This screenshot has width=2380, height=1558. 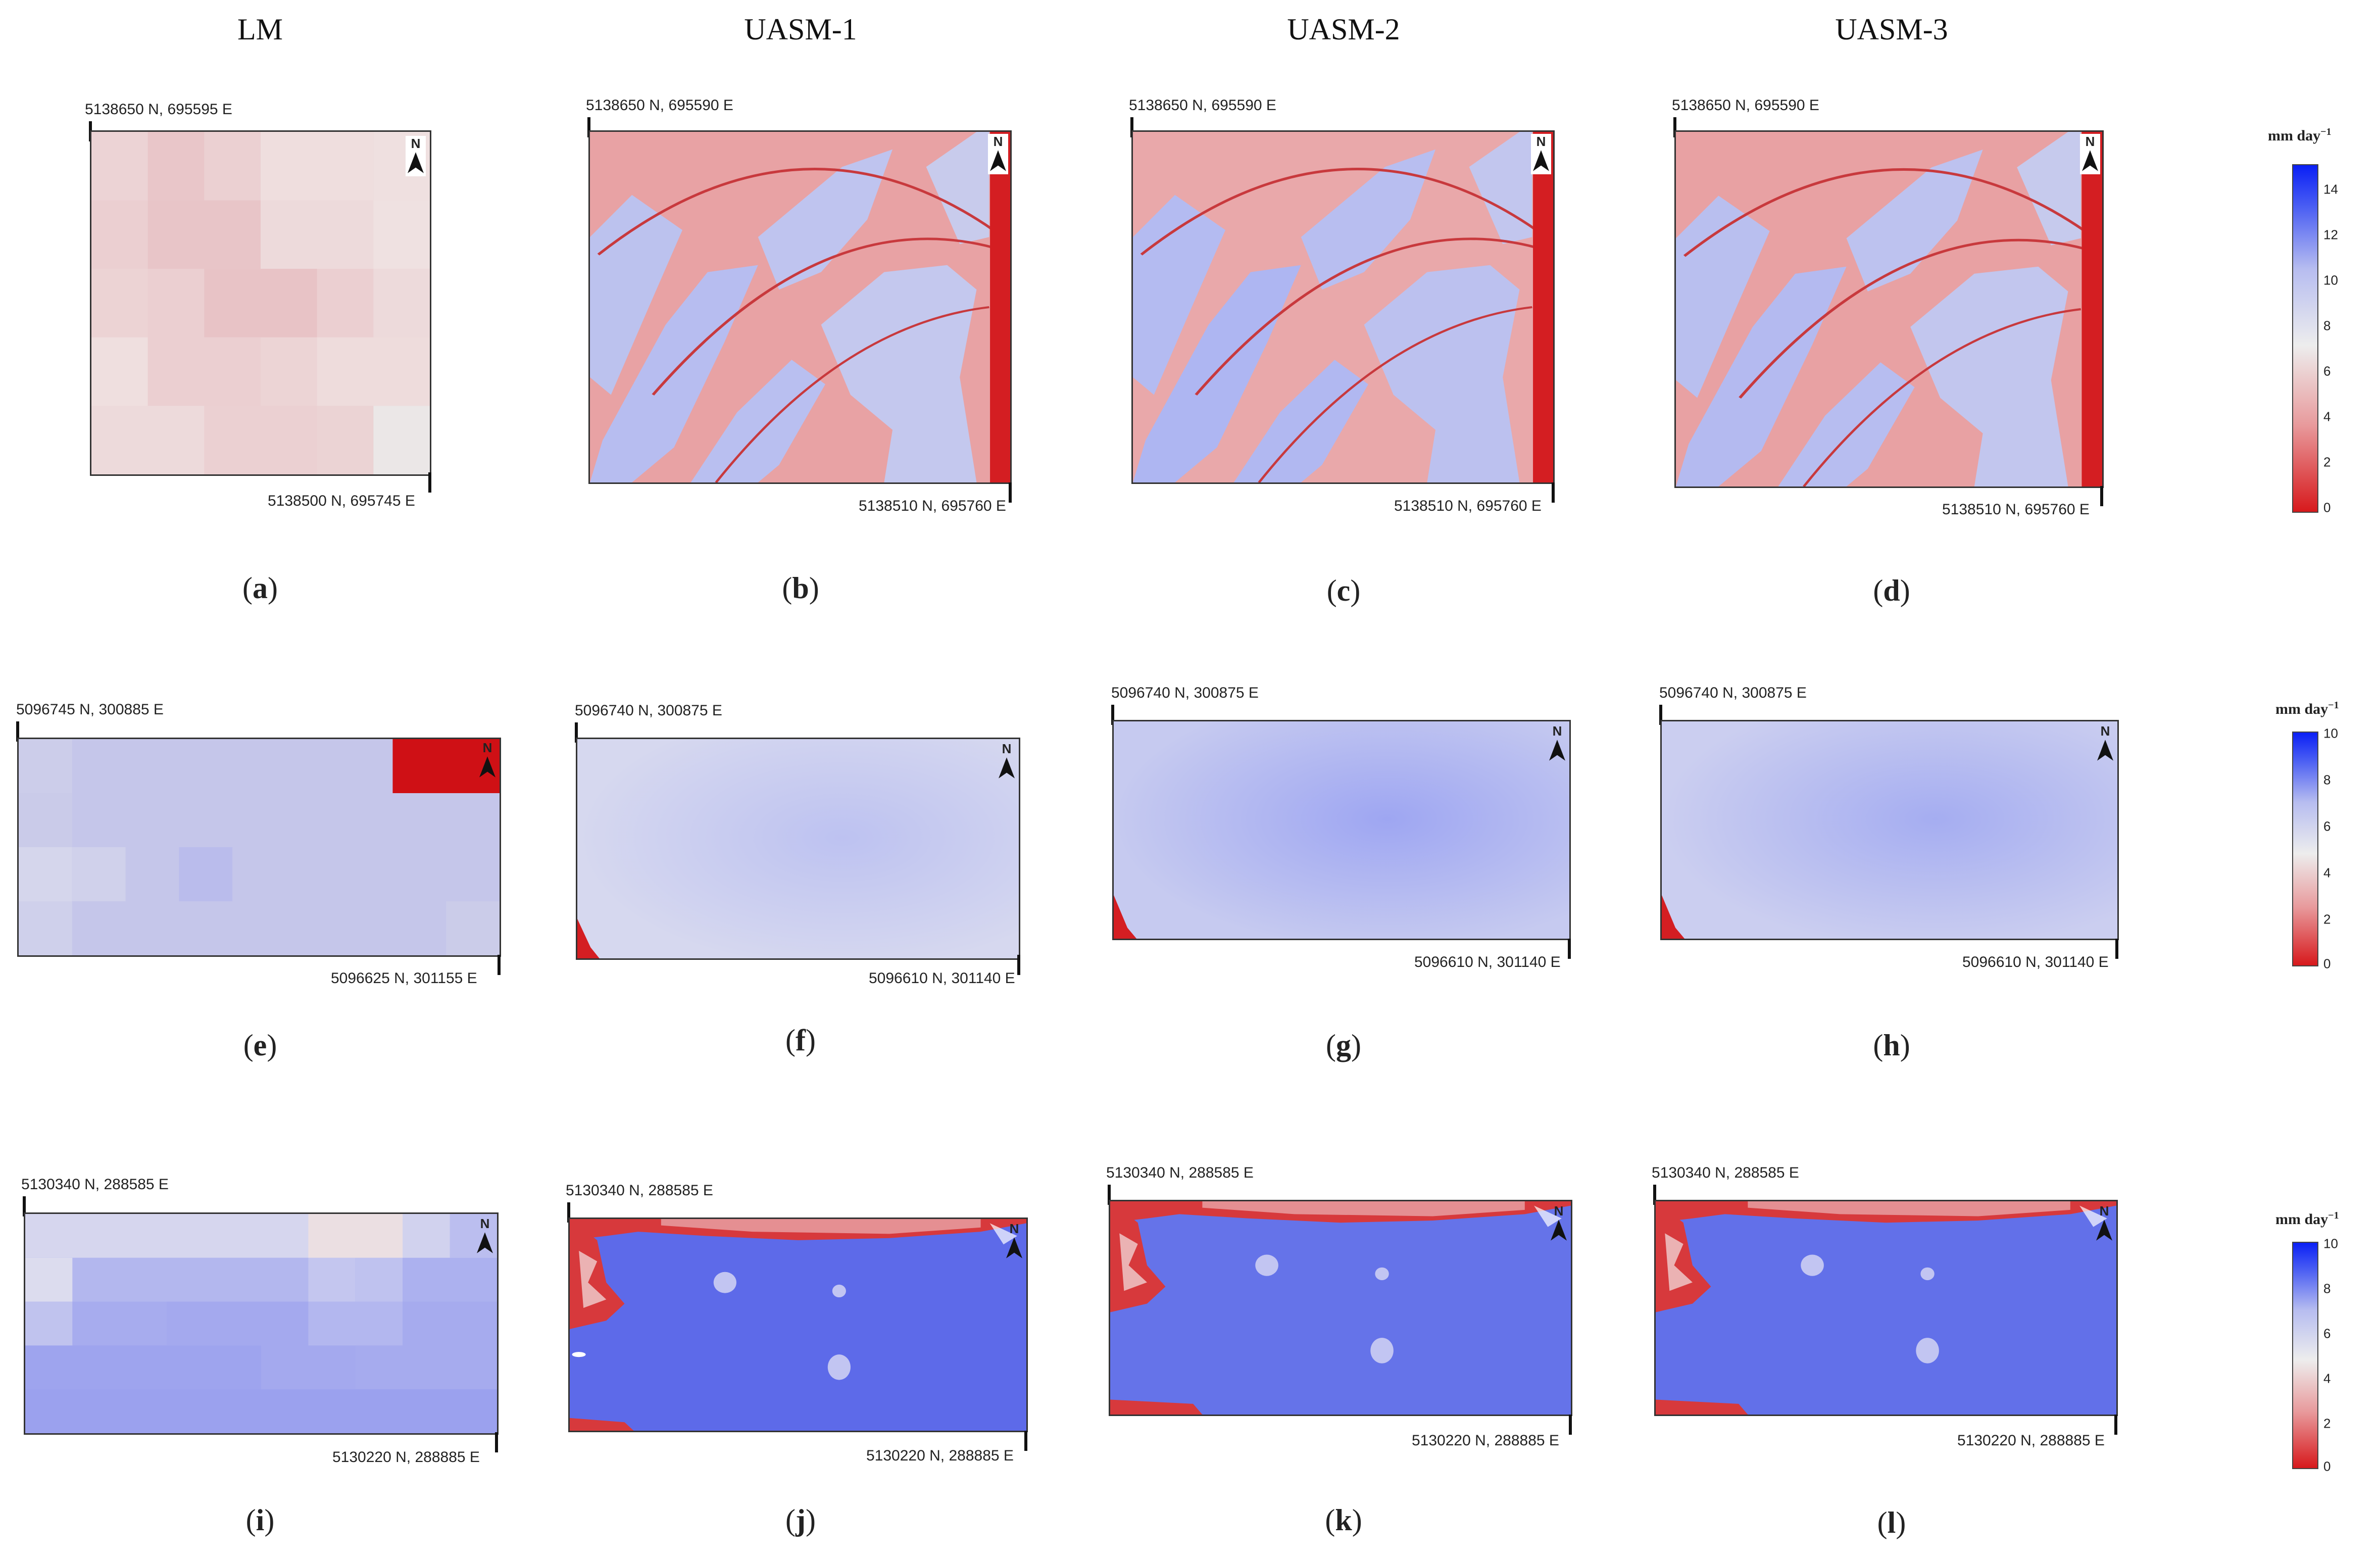 I want to click on panel-j-top-coord: 5130340 N, 288585 E, so click(x=639, y=1190).